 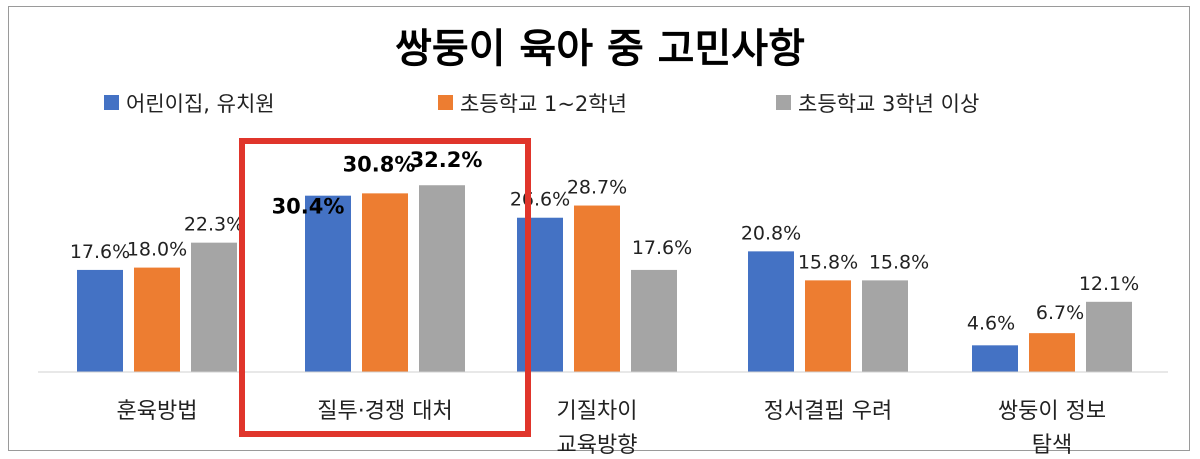 I want to click on value-label-5-2: 6.7%, so click(x=1060, y=313).